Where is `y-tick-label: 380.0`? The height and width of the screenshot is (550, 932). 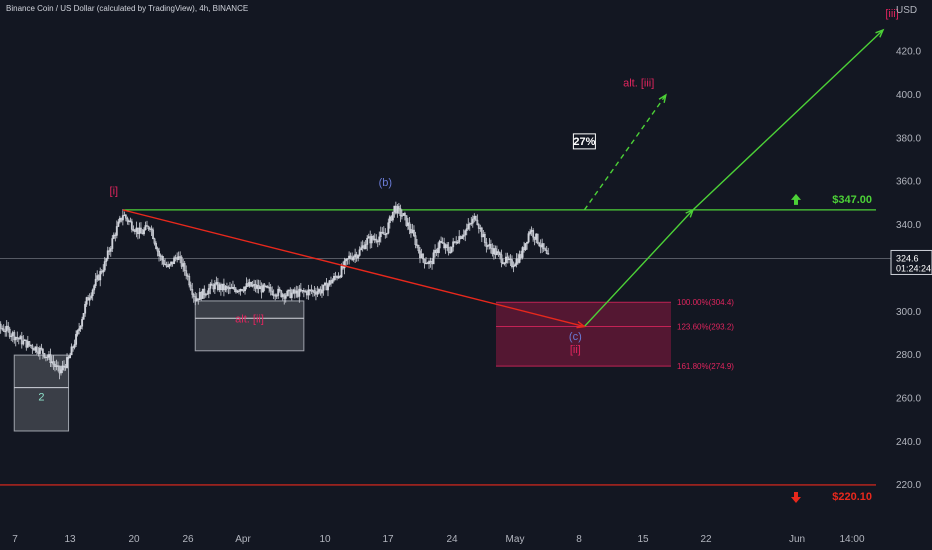 y-tick-label: 380.0 is located at coordinates (908, 138).